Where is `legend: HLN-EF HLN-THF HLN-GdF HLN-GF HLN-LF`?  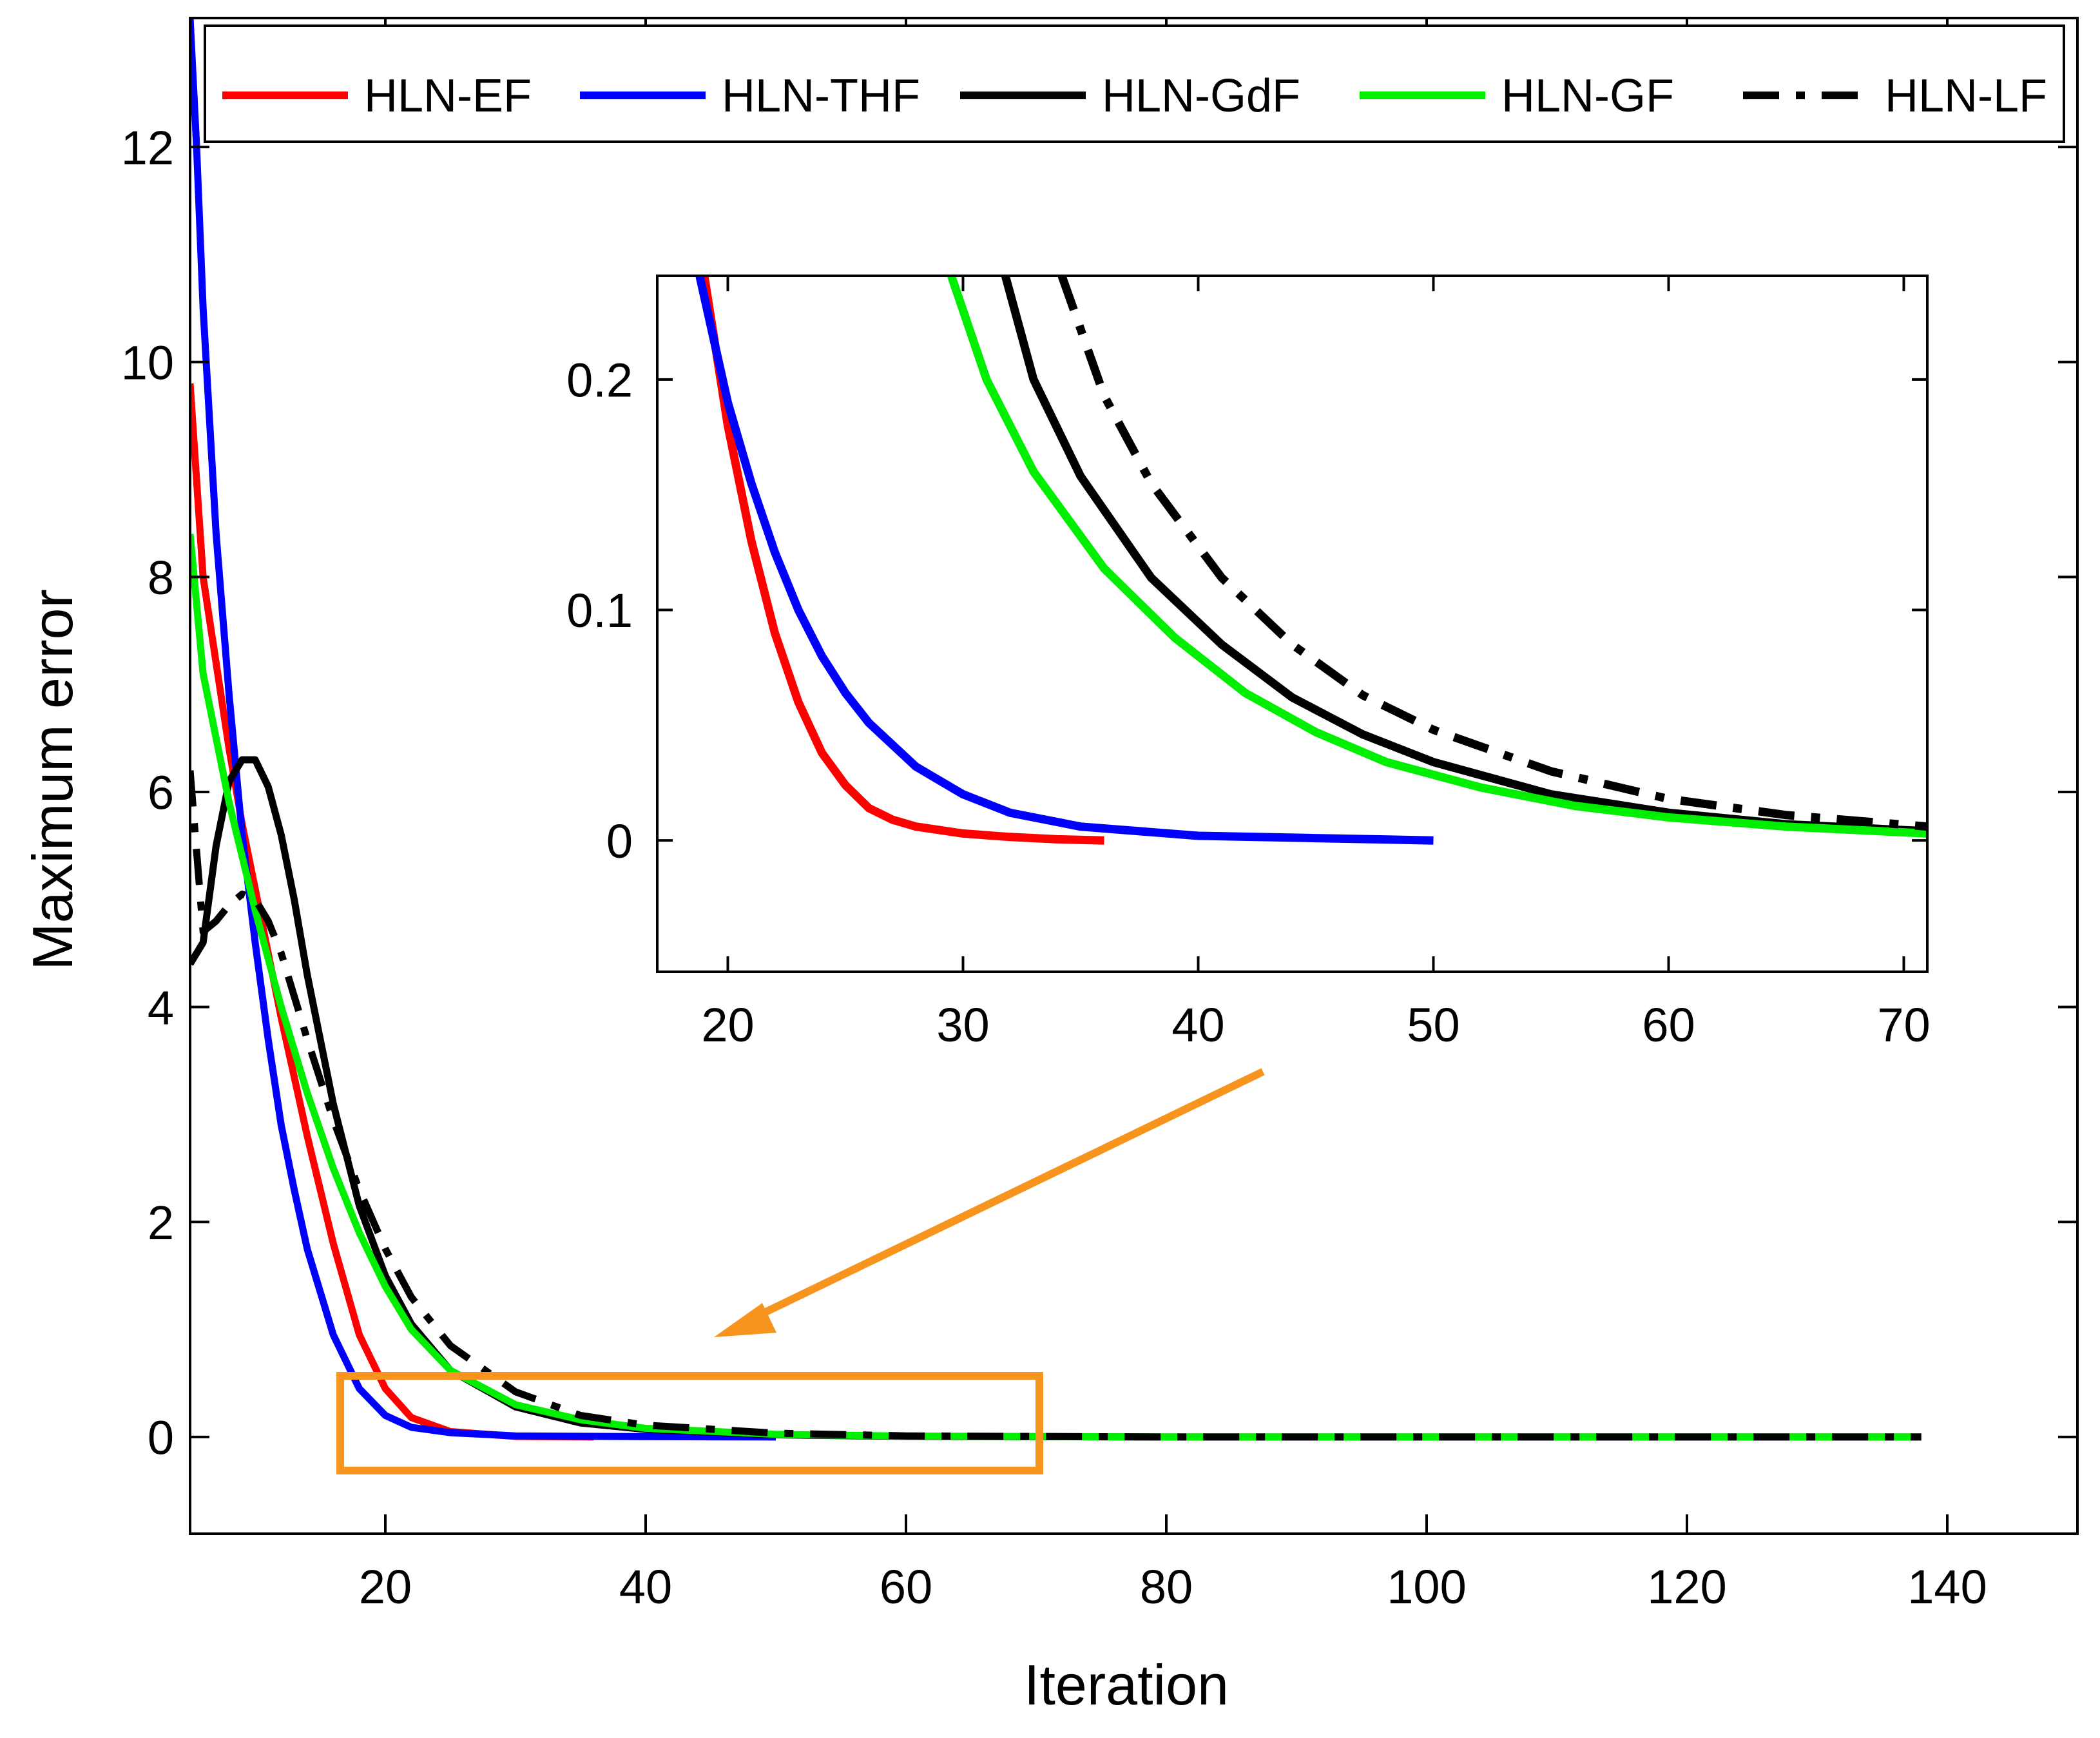
legend: HLN-EF HLN-THF HLN-GdF HLN-GF HLN-LF is located at coordinates (1134, 83).